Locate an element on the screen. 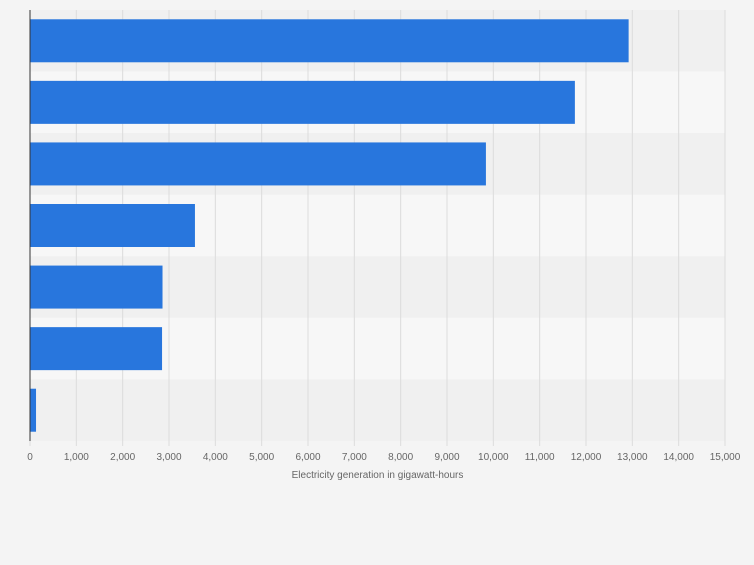  x-tick-label: 11,000 is located at coordinates (540, 457).